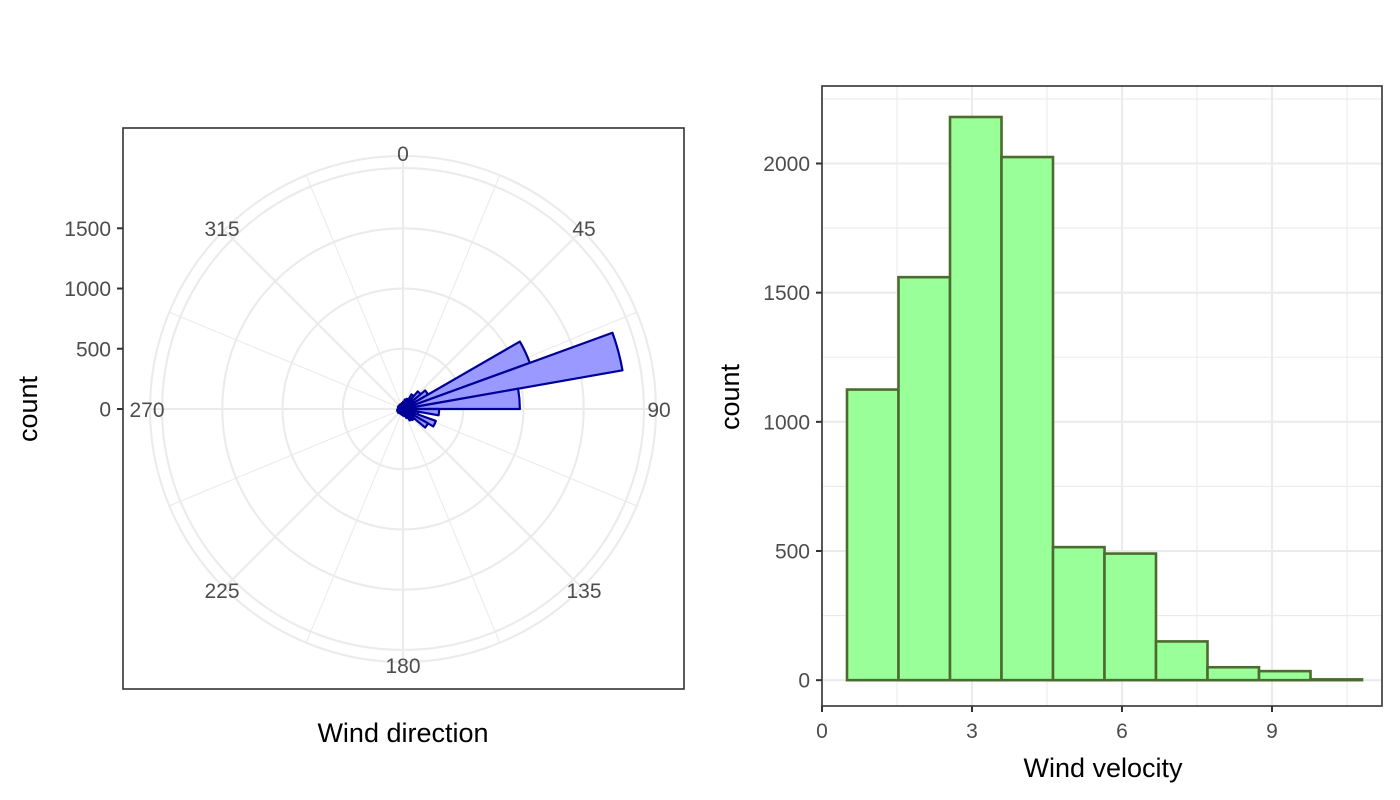 The width and height of the screenshot is (1400, 800). What do you see at coordinates (402, 666) in the screenshot?
I see `angle-tick-label: 180` at bounding box center [402, 666].